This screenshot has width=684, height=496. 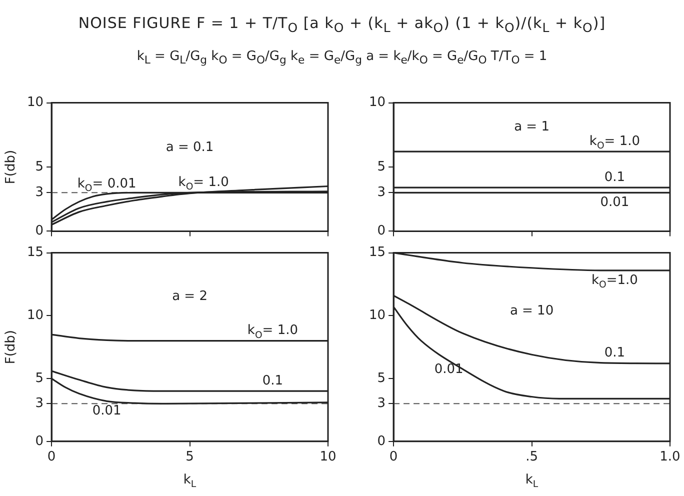 I want to click on annotation: a = 10, so click(x=532, y=311).